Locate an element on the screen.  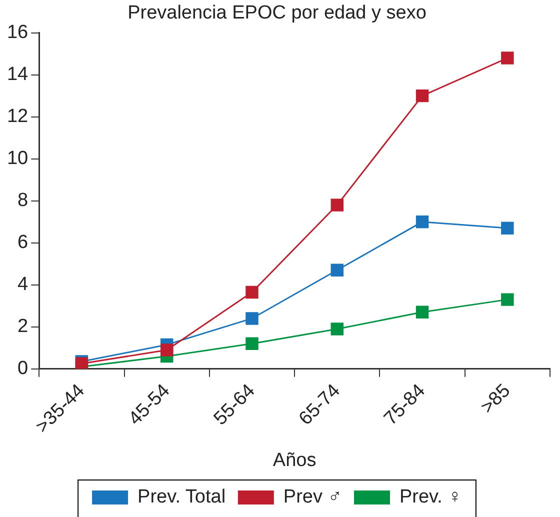
legend-label: Prev. Total is located at coordinates (182, 497).